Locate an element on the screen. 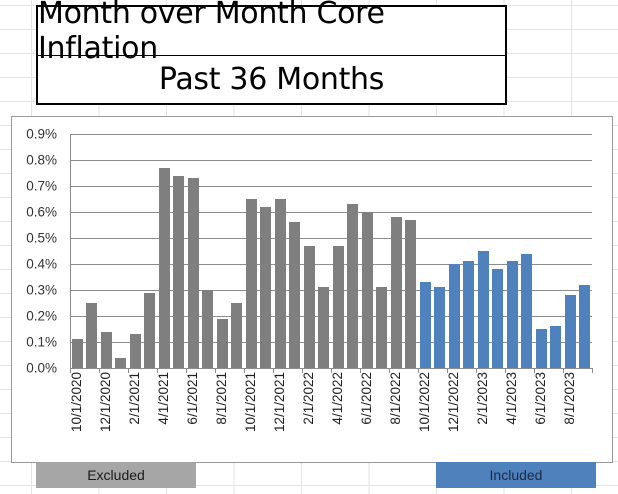 The height and width of the screenshot is (494, 618). x-tick-label: 12/1/2020 is located at coordinates (106, 401).